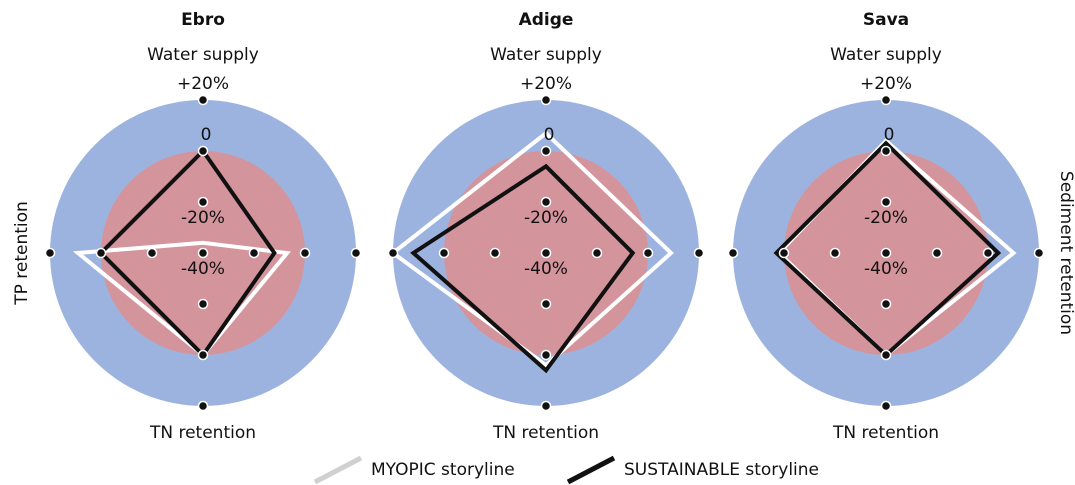  Describe the element at coordinates (546, 20) in the screenshot. I see `chart-title: Adige` at that location.